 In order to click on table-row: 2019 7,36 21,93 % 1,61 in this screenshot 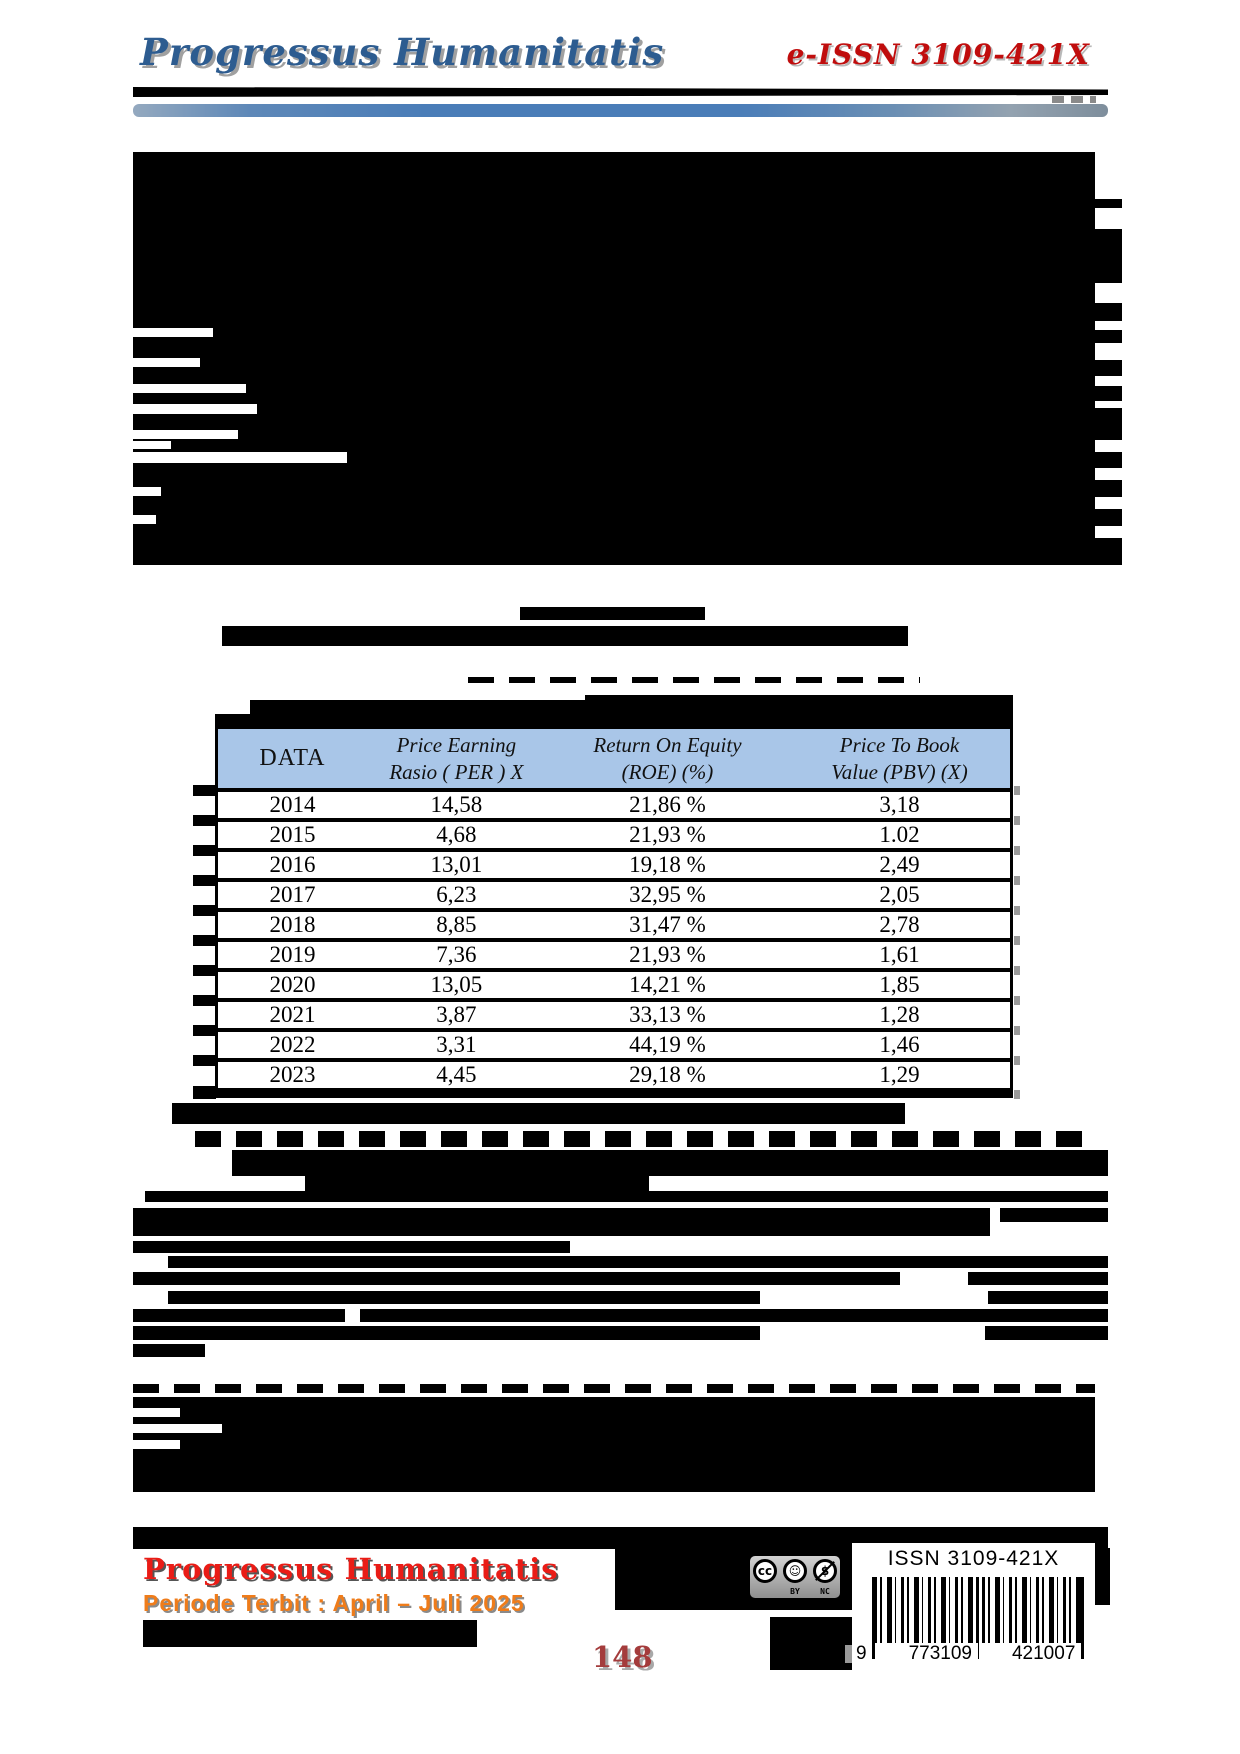, I will do `click(614, 957)`.